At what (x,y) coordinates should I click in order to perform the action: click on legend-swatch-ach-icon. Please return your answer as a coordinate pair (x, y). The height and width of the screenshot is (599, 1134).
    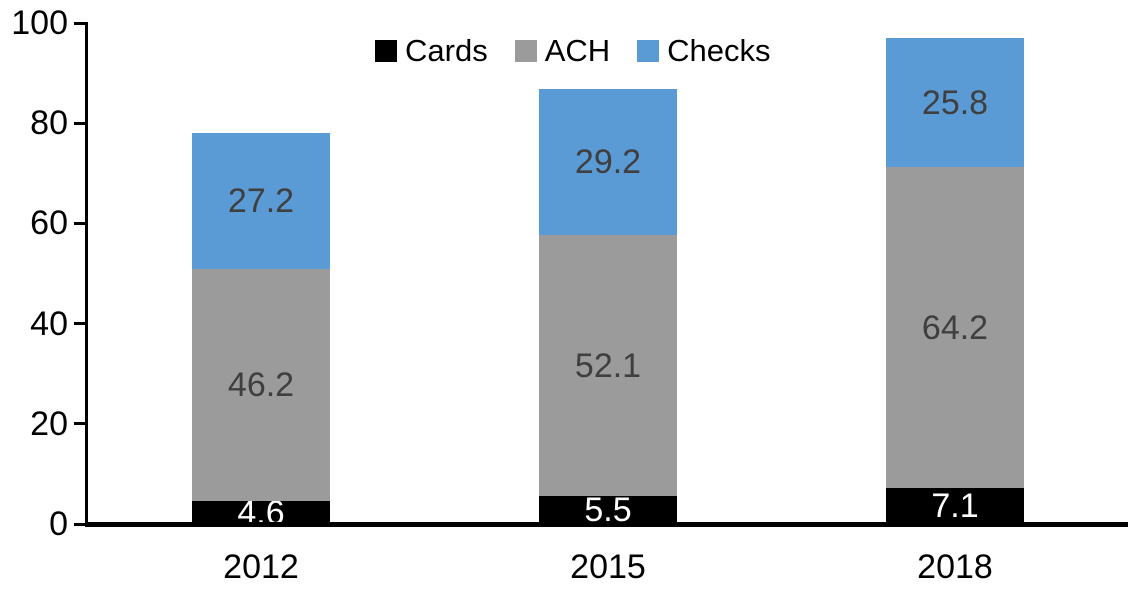
    Looking at the image, I should click on (525, 51).